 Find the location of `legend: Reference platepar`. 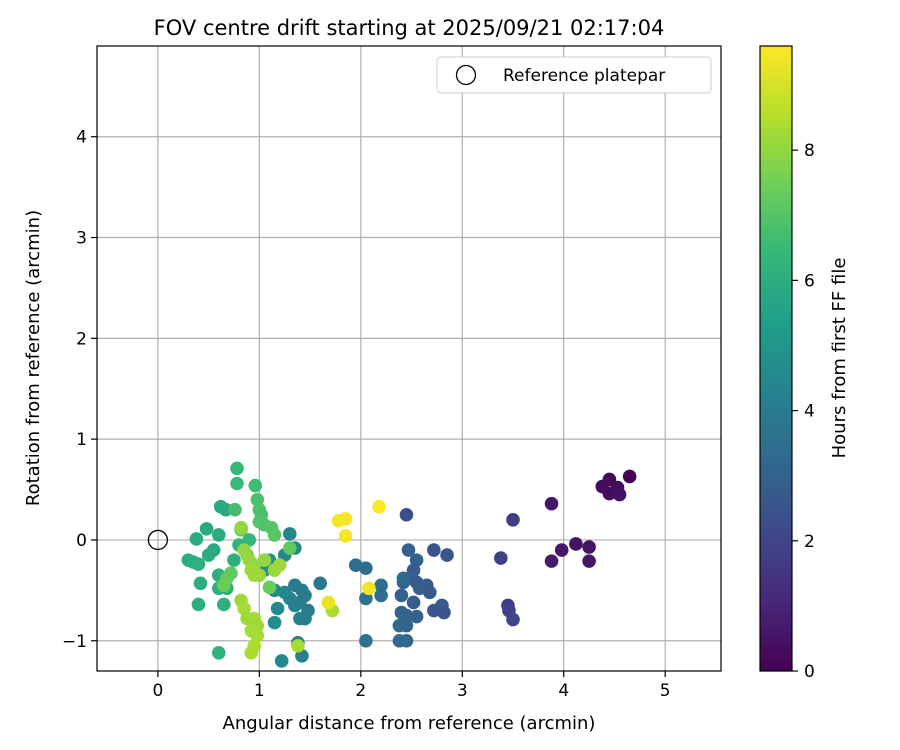

legend: Reference platepar is located at coordinates (574, 75).